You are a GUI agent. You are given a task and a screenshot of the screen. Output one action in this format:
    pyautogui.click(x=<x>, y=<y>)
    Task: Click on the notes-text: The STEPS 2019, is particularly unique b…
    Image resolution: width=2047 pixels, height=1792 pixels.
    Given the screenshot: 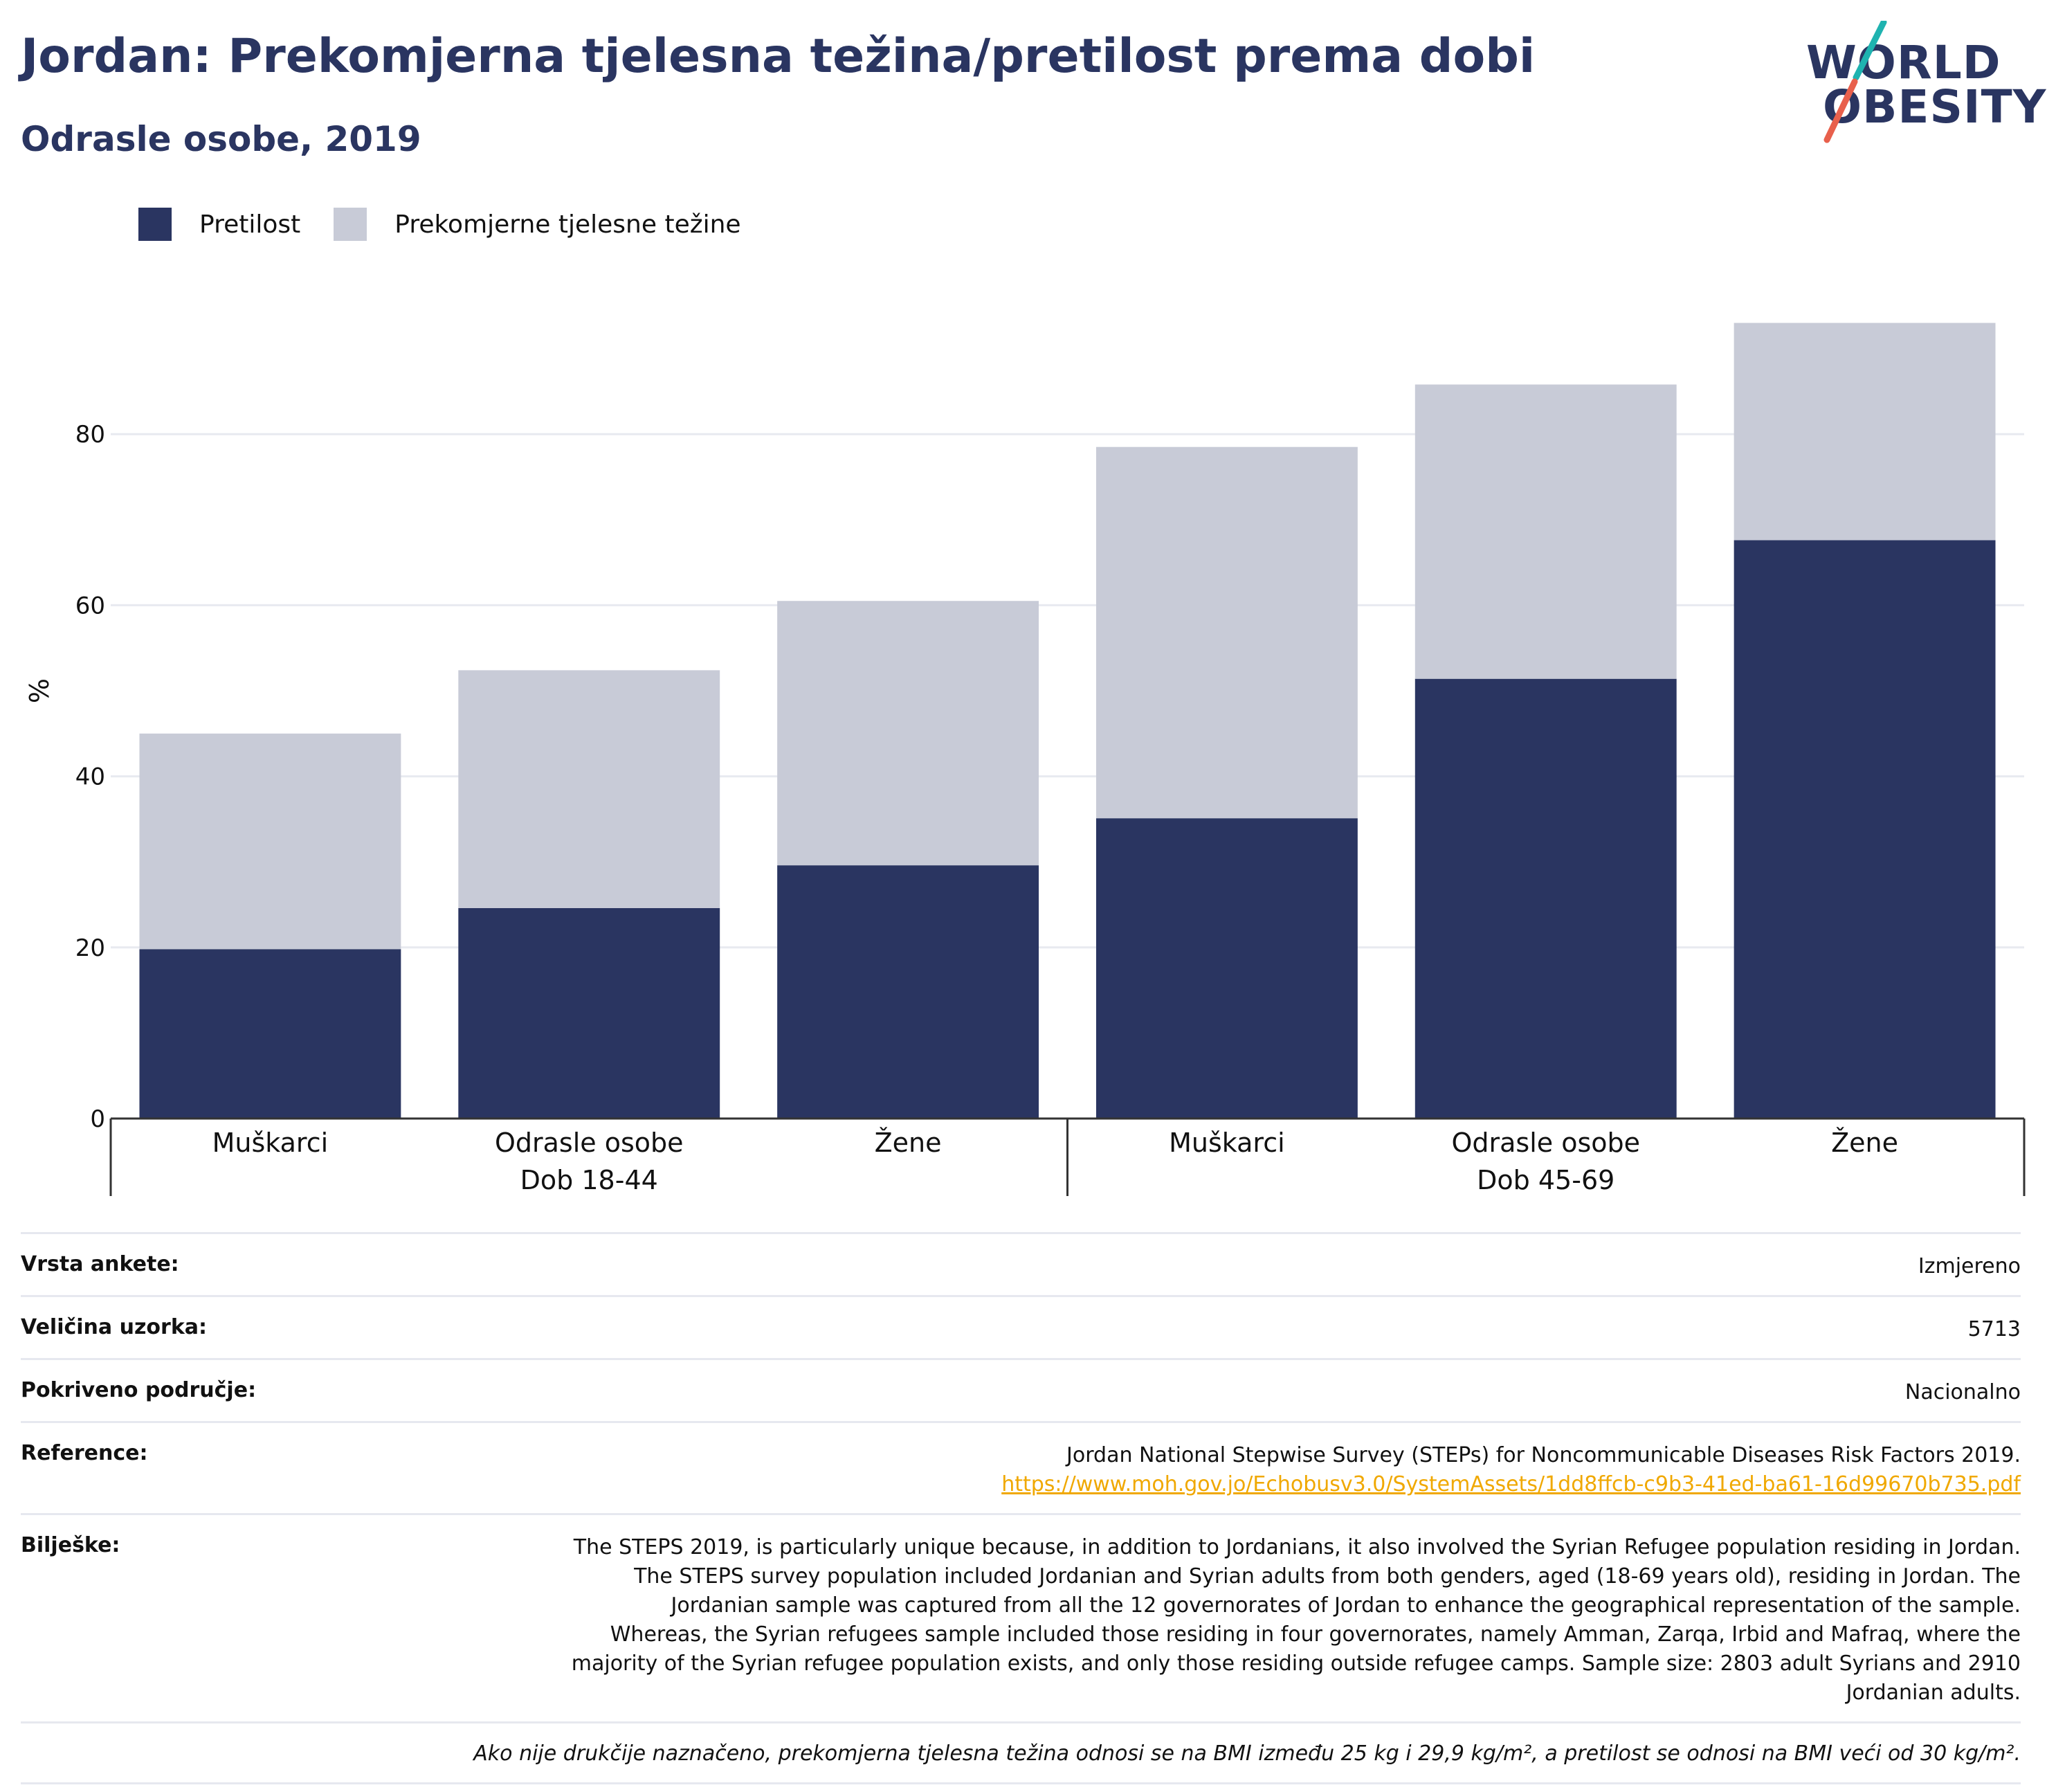 What is the action you would take?
    pyautogui.click(x=1296, y=1620)
    